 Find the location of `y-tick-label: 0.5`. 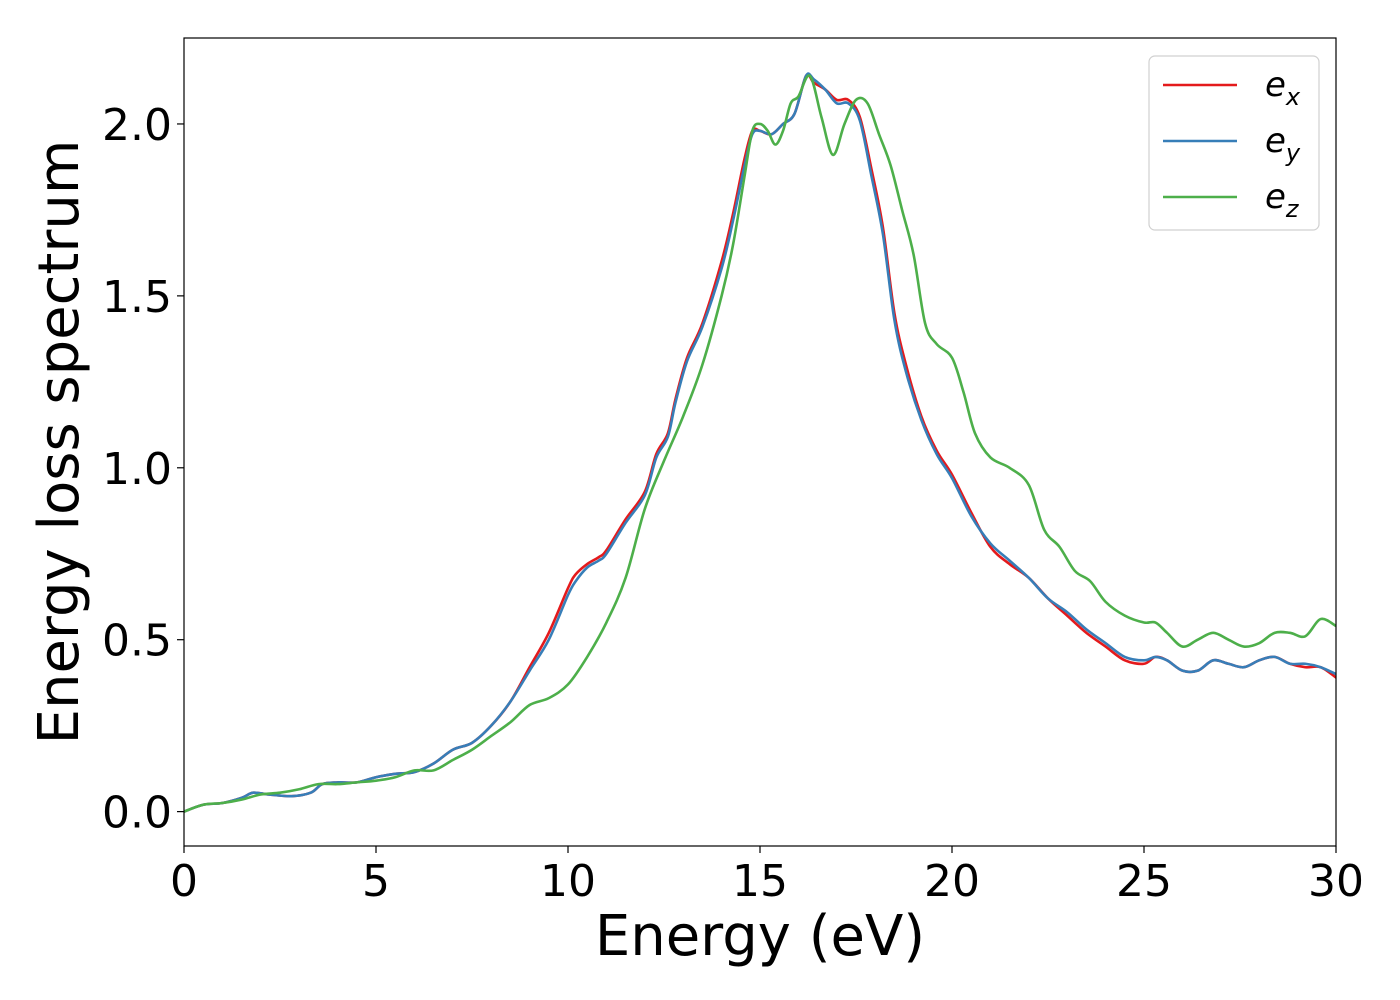

y-tick-label: 0.5 is located at coordinates (137, 641).